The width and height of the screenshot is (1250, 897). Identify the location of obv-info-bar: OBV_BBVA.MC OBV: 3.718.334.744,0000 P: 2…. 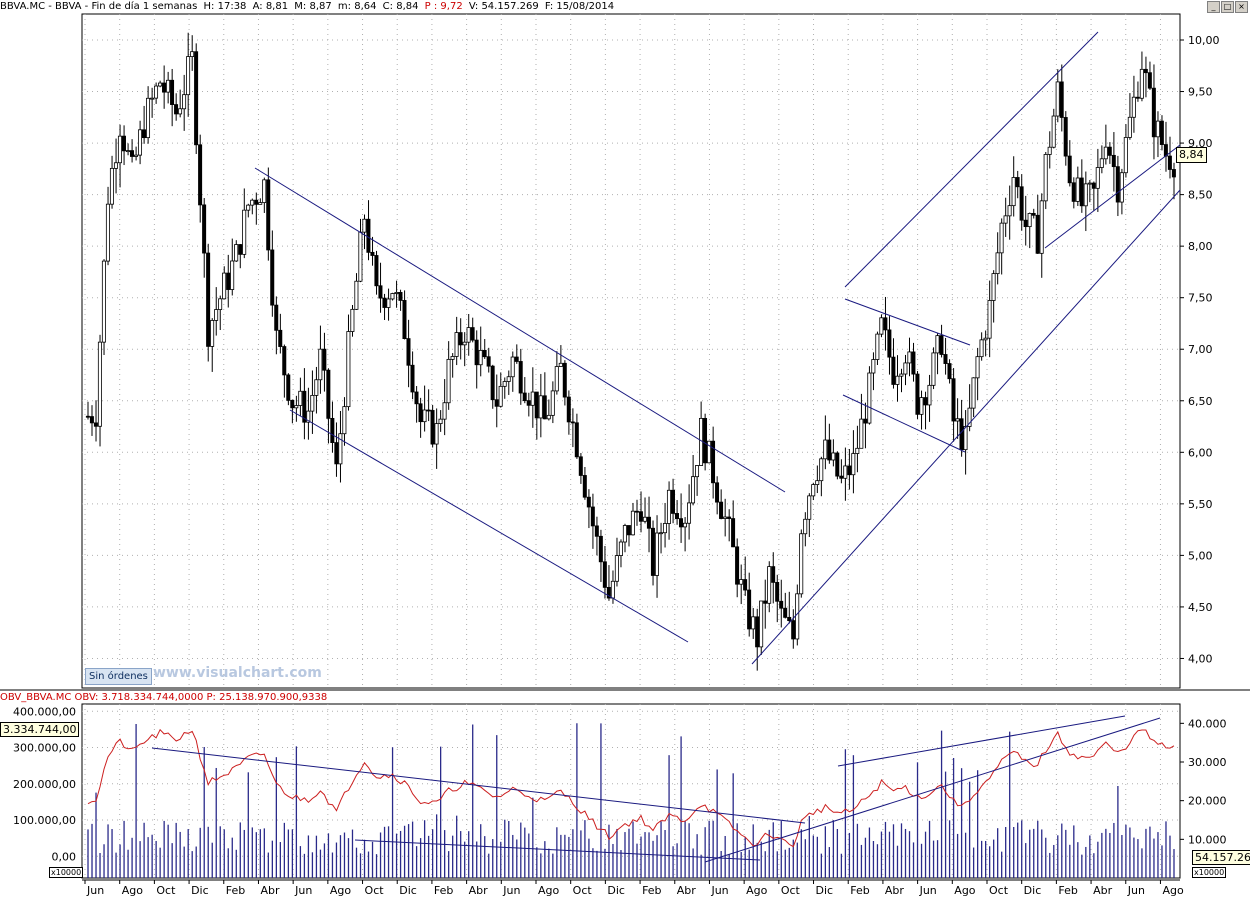
(590, 697).